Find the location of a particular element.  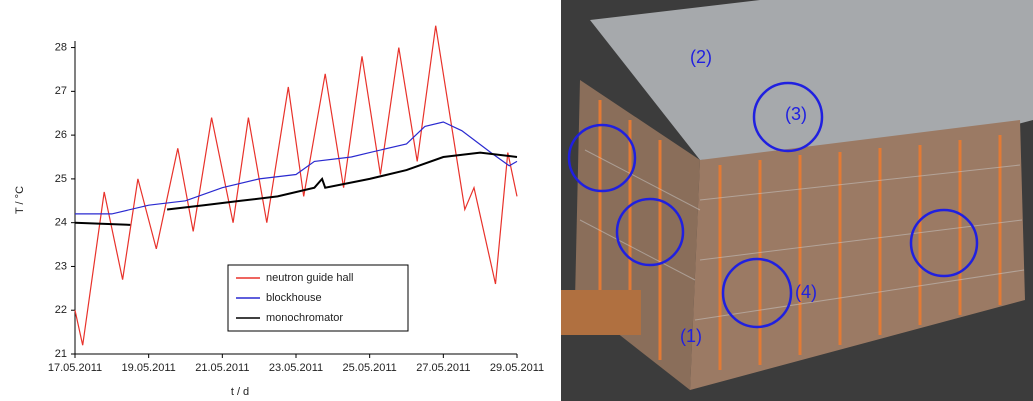

photo-label: (2) is located at coordinates (701, 57).